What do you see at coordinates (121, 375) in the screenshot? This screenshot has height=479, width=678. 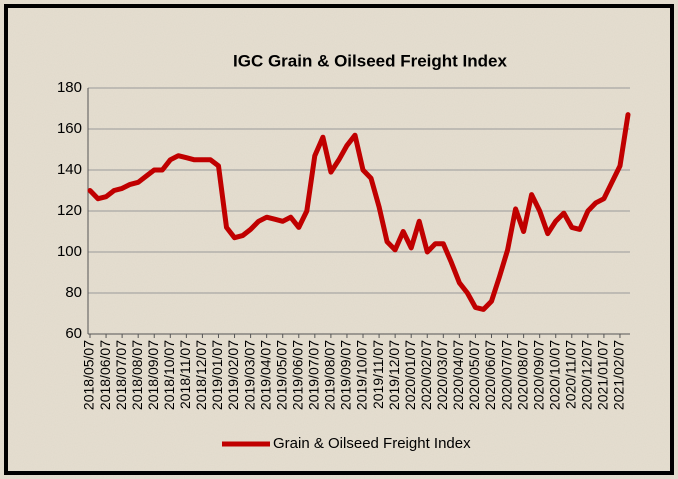 I see `x-tick-label: 2018/07/07` at bounding box center [121, 375].